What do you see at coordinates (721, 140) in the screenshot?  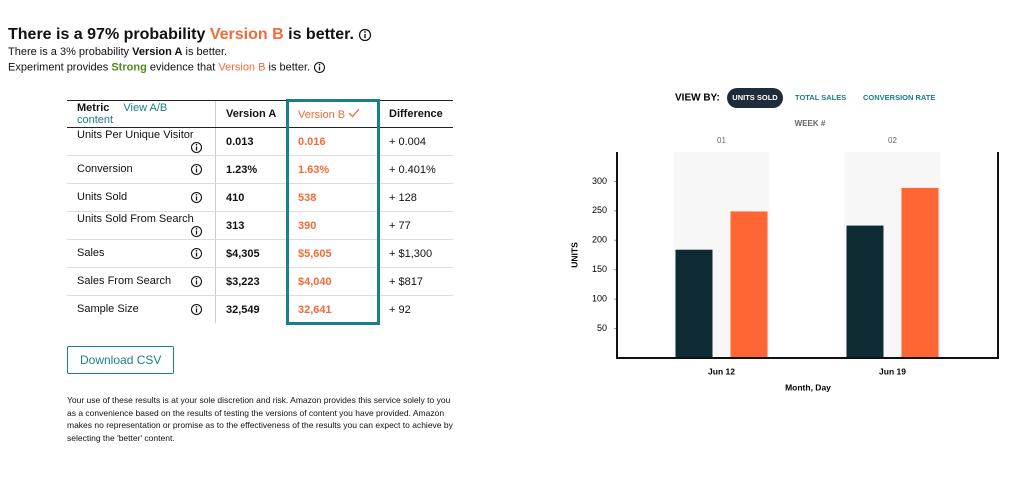 I see `week-label: 01` at bounding box center [721, 140].